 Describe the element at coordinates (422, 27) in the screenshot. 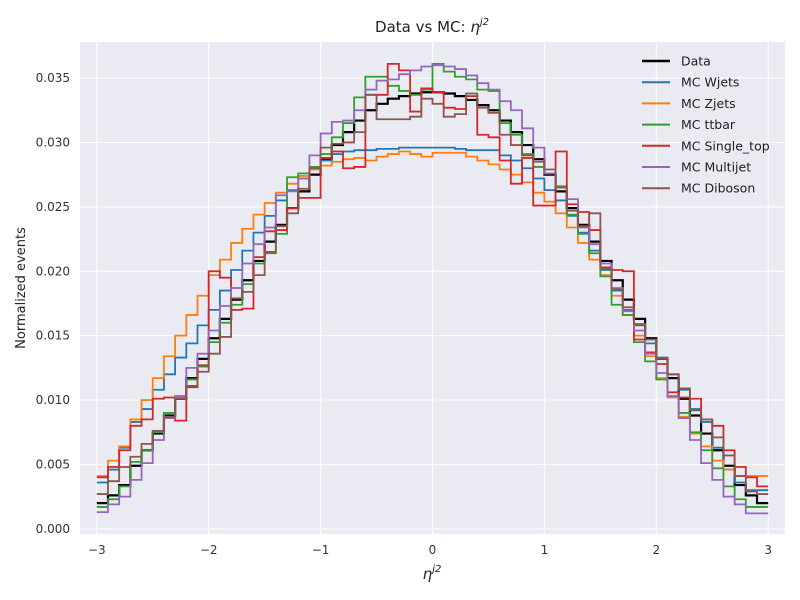

I see `chart-title-prefix: Data vs MC:` at that location.